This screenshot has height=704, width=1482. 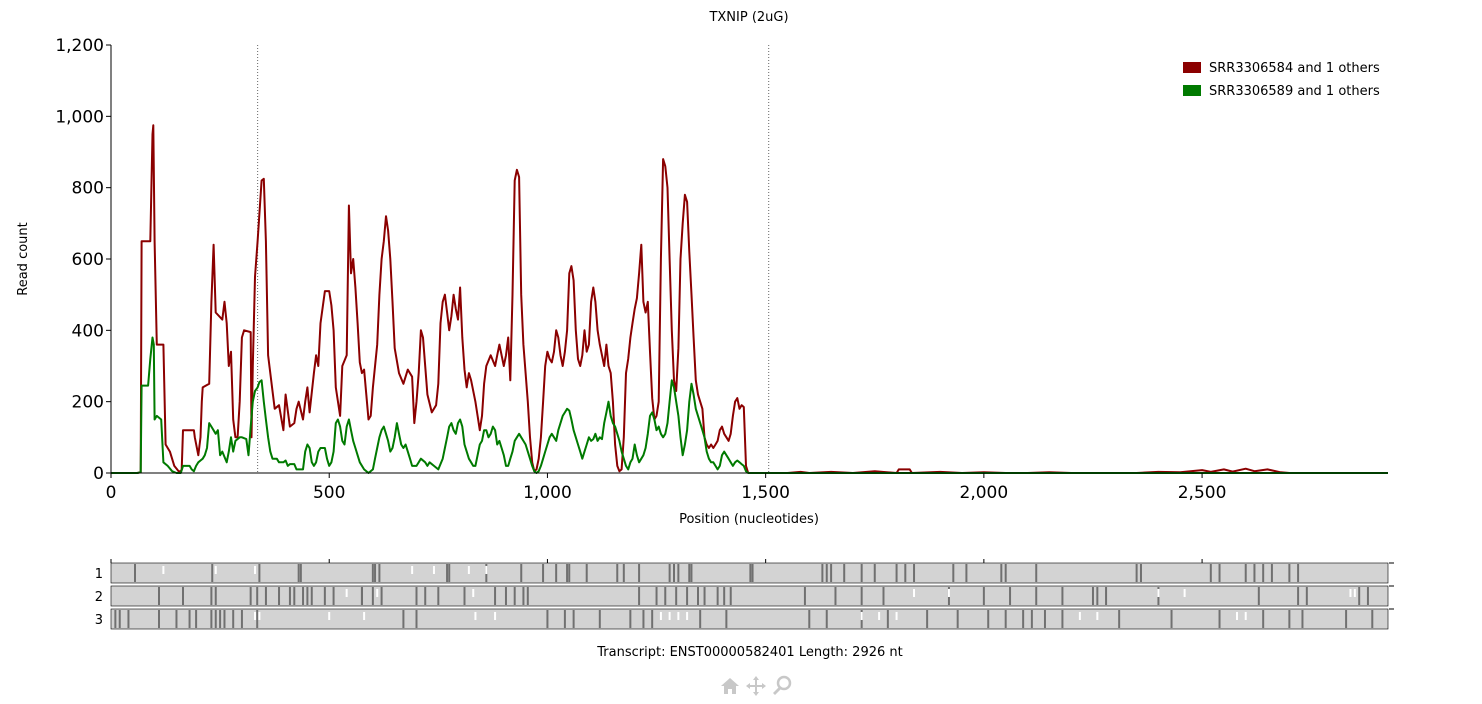 What do you see at coordinates (547, 493) in the screenshot?
I see `x-tick-label: 1,000` at bounding box center [547, 493].